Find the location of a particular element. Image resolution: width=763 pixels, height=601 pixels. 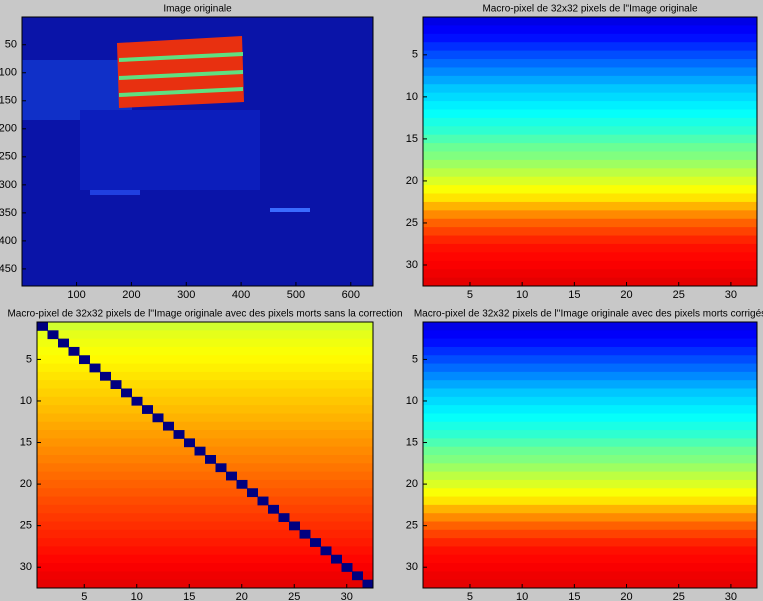

x-tick-label: 400 is located at coordinates (241, 295).